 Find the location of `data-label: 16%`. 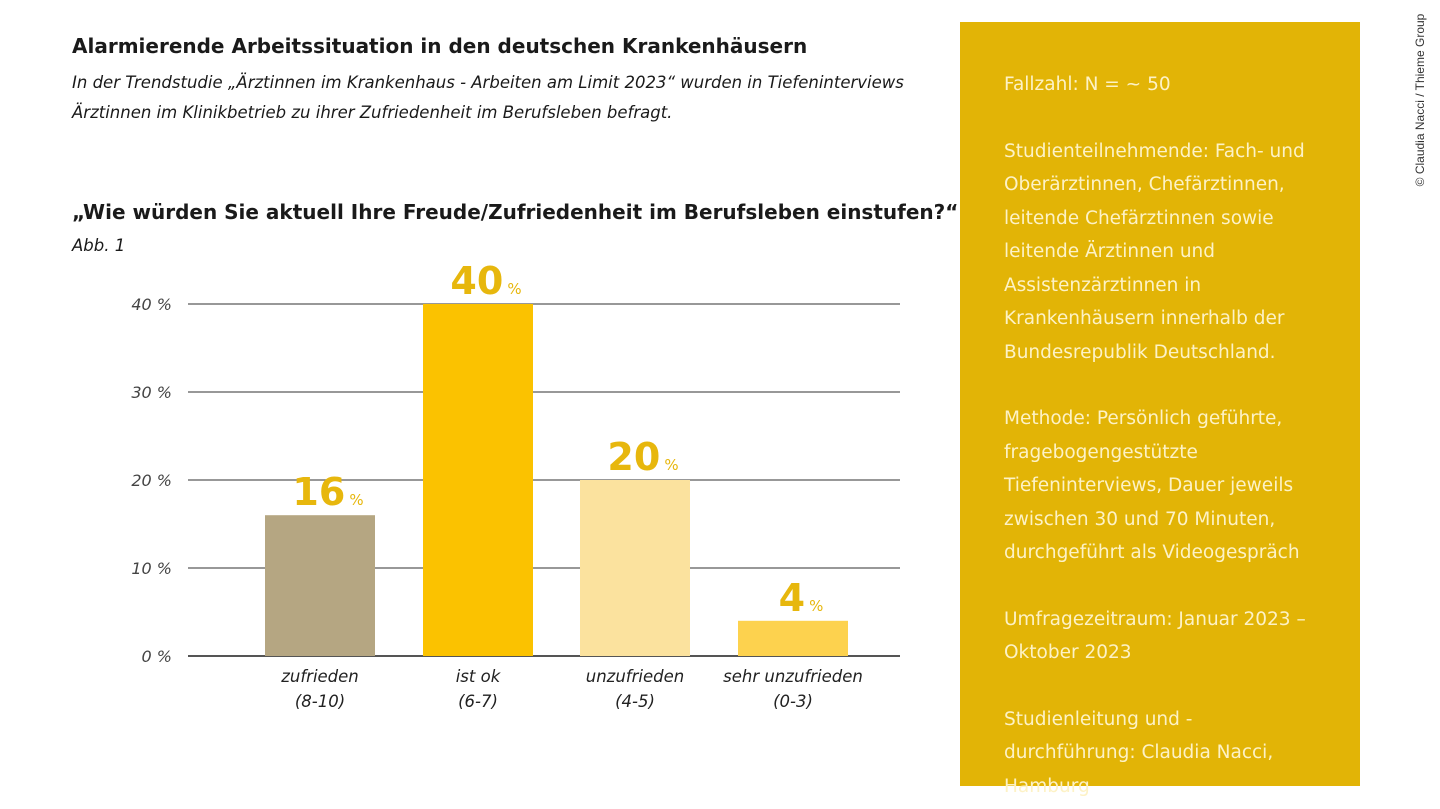

data-label: 16% is located at coordinates (327, 492).